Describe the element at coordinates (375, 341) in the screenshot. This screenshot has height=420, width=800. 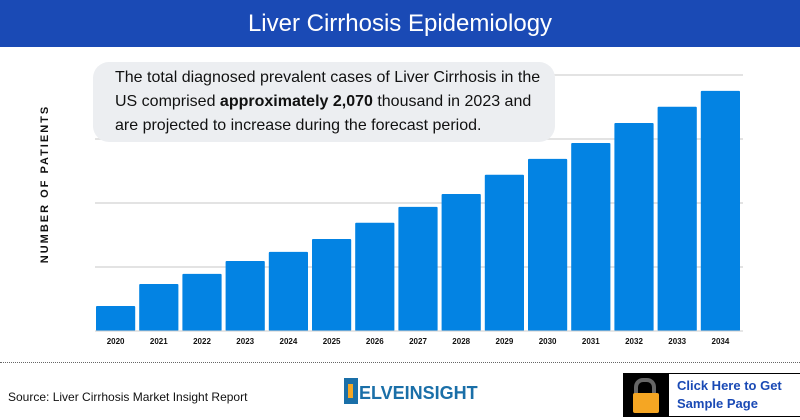
I see `x-tick-label: 2026` at that location.